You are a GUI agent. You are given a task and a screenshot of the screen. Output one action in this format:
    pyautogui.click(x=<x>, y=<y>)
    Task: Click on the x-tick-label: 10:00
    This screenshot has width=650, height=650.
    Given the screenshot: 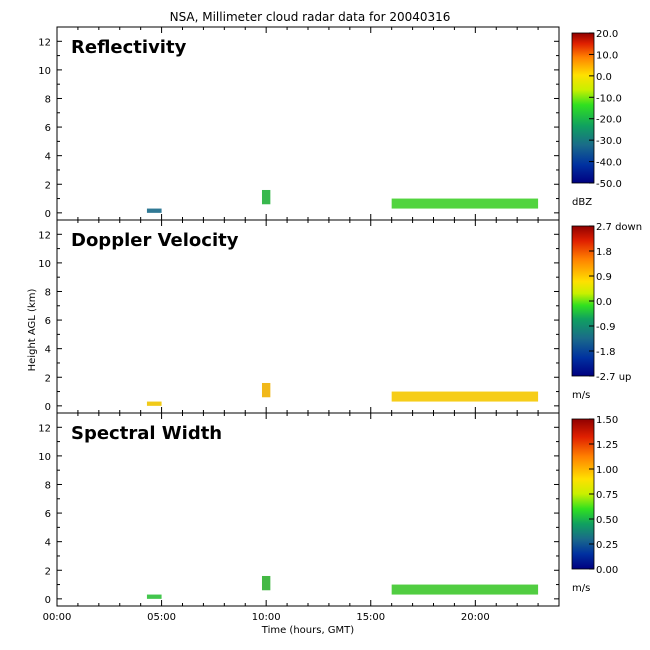 What is the action you would take?
    pyautogui.click(x=266, y=617)
    